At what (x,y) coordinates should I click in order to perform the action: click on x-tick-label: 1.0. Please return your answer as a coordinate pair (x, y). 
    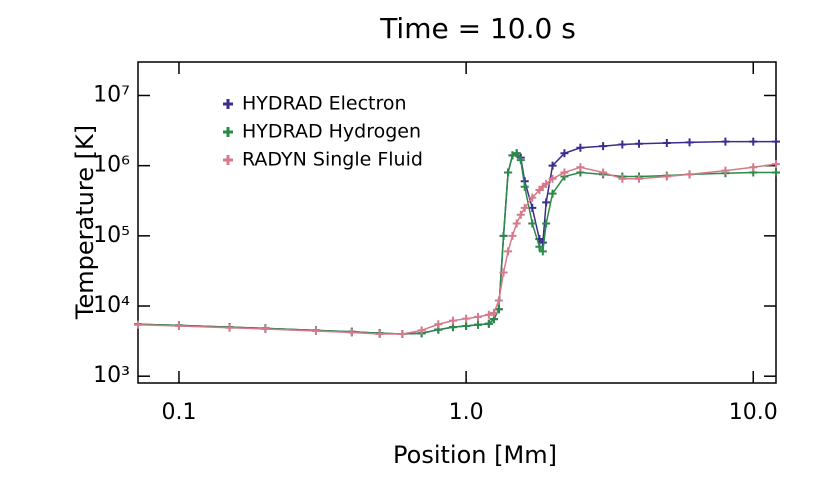
    Looking at the image, I should click on (466, 412).